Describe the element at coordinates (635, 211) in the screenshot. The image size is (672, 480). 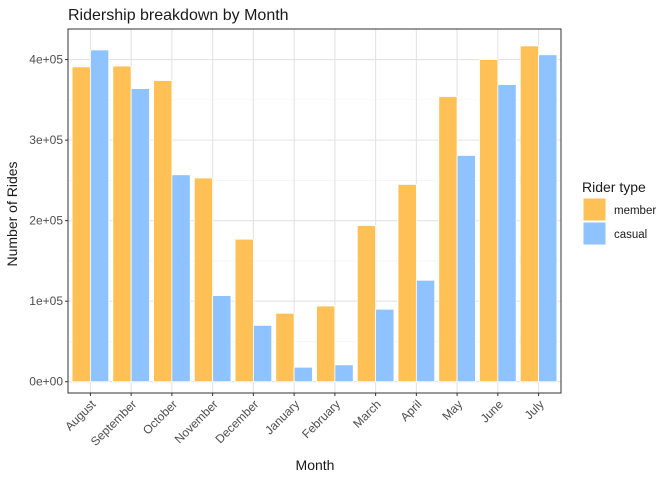
I see `legend-label-member: member` at that location.